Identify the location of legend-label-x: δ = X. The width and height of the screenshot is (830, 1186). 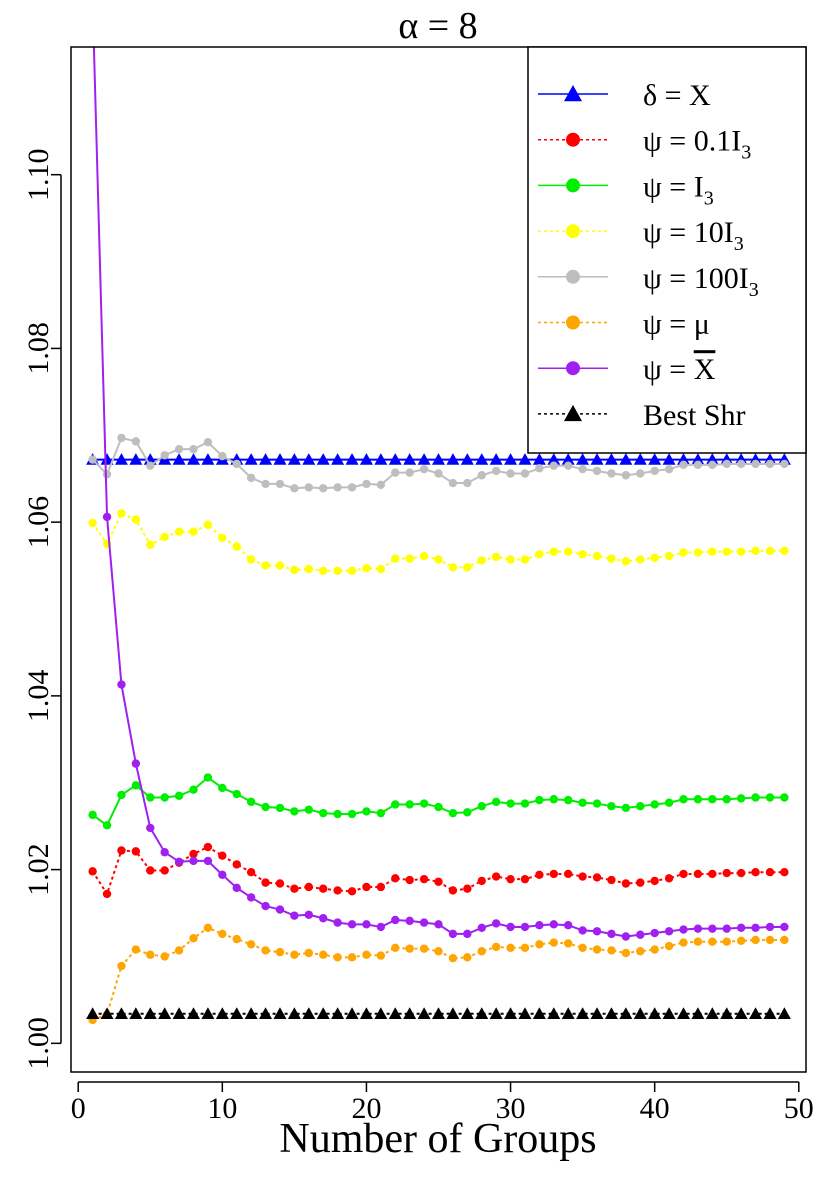
(677, 95).